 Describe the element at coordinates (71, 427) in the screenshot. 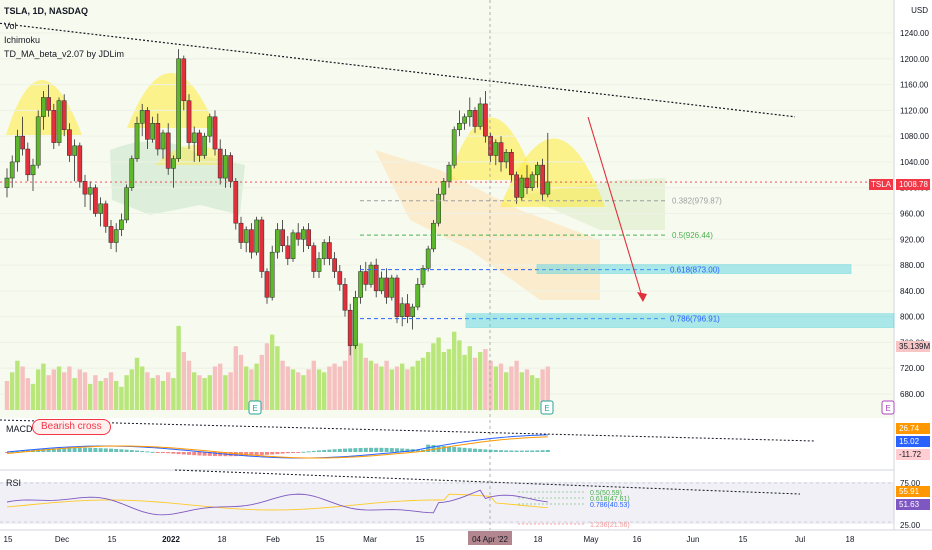

I see `bearish-cross-alert: Bearish cross` at that location.